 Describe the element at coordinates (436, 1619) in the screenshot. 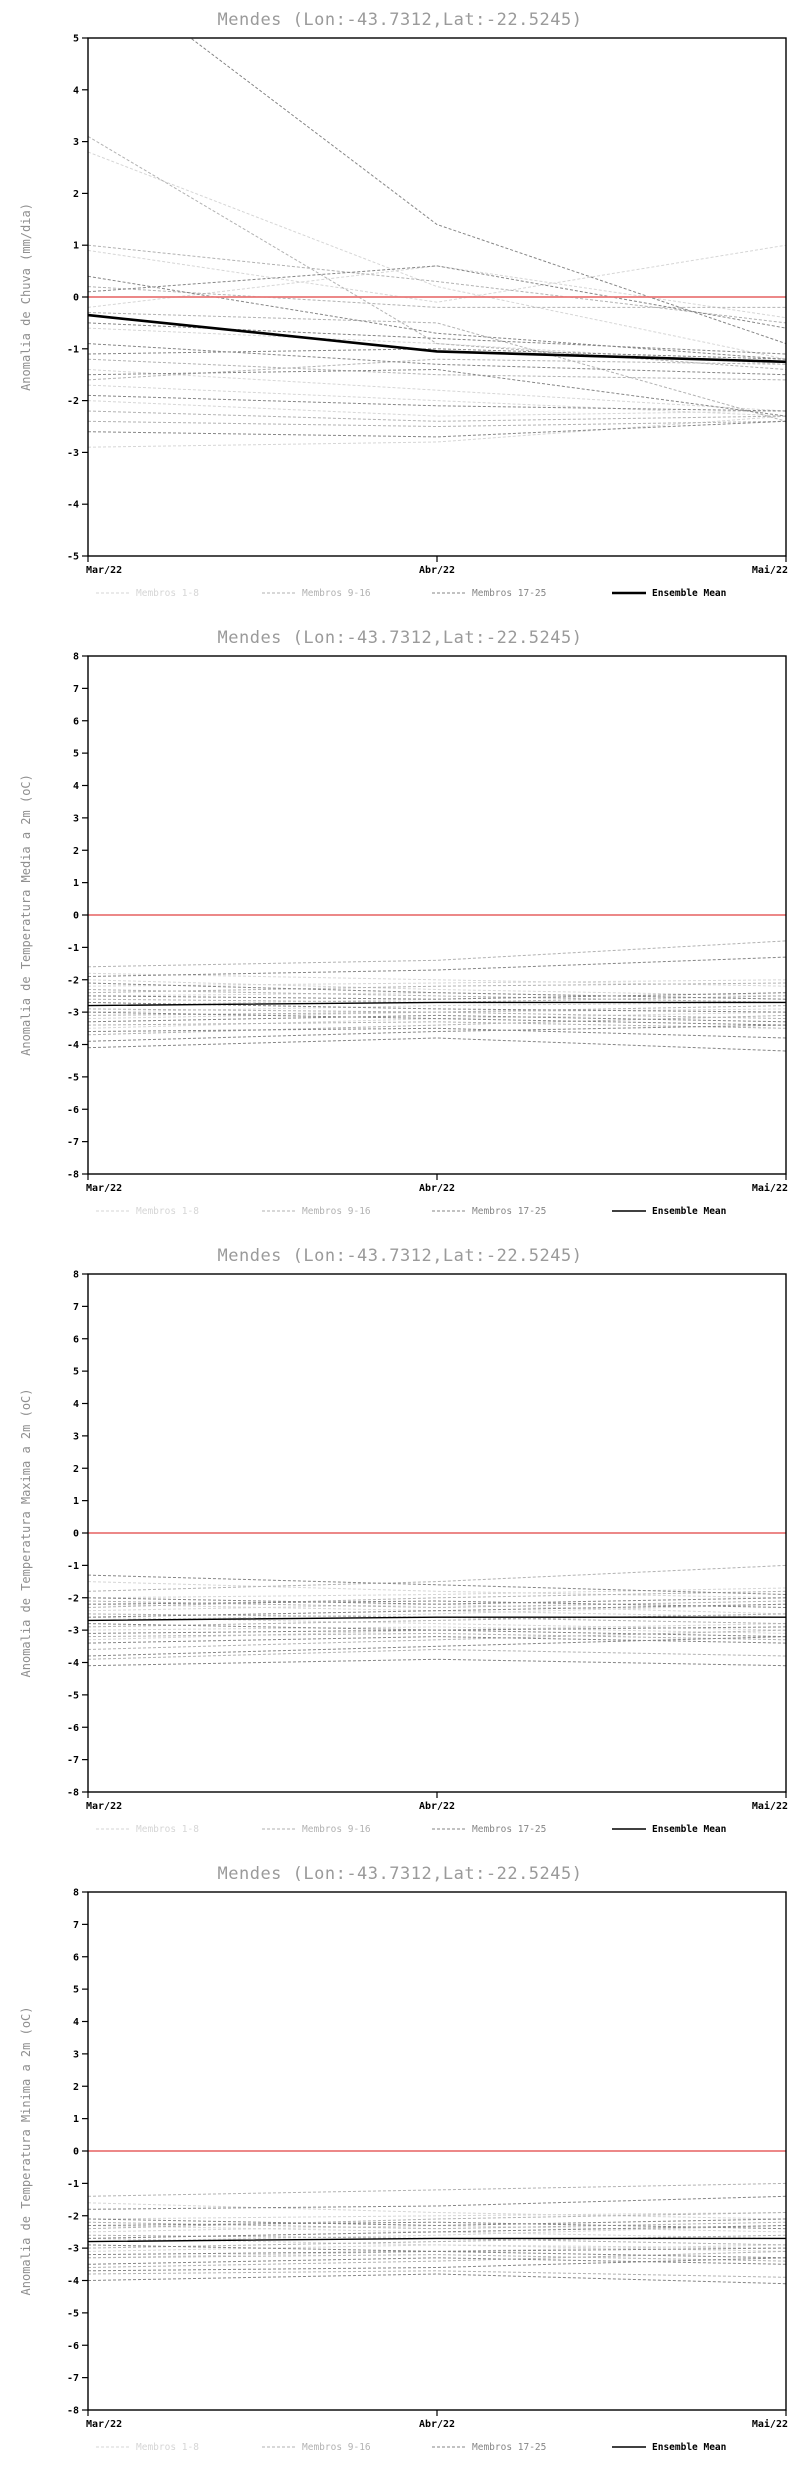

I see `ensemble-mean-line` at that location.